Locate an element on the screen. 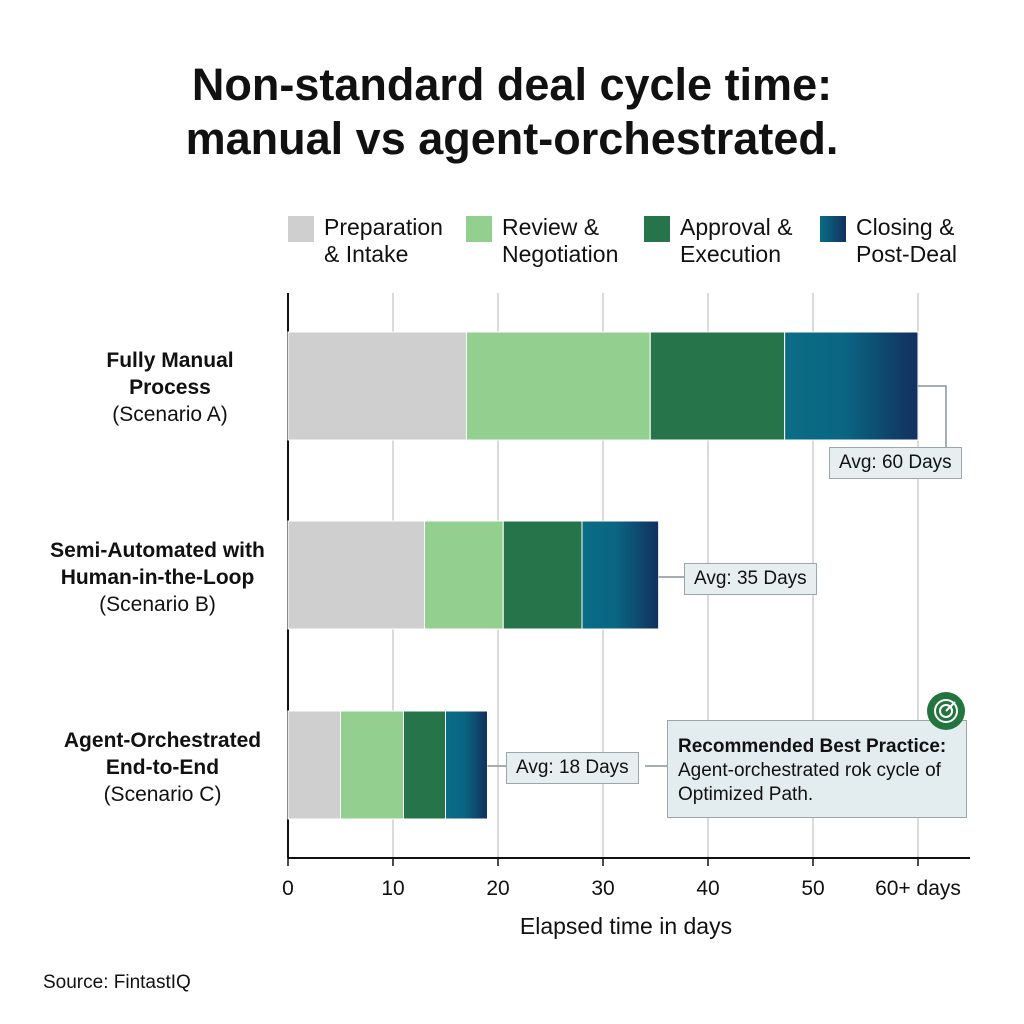 The image size is (1024, 1024). x-tick-label: 50 is located at coordinates (812, 888).